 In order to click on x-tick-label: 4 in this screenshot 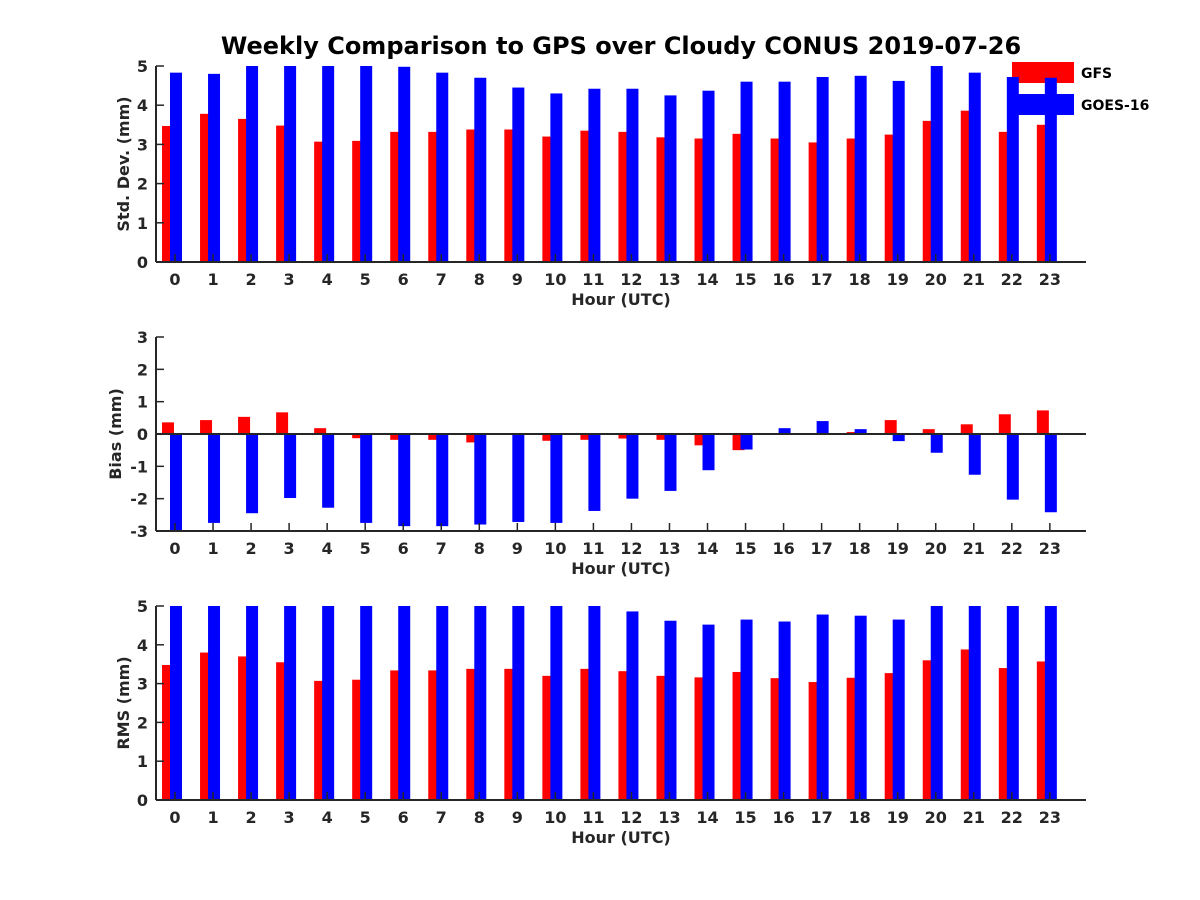, I will do `click(327, 817)`.